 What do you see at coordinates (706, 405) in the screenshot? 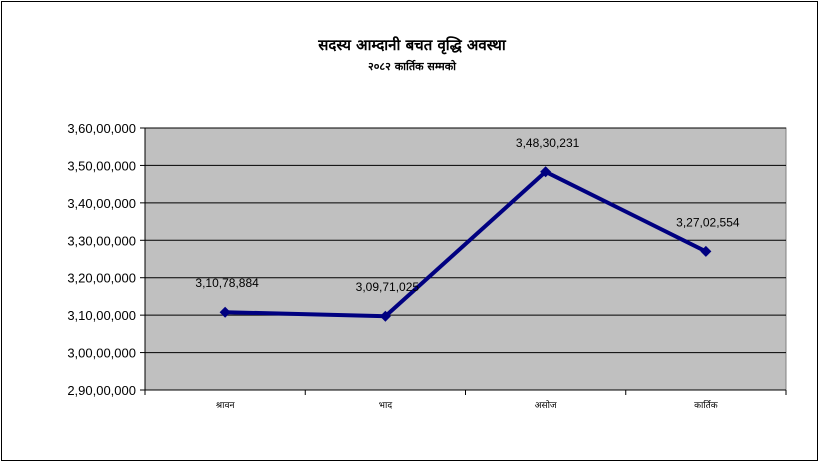
I see `x-tick-label: कार्तिक` at bounding box center [706, 405].